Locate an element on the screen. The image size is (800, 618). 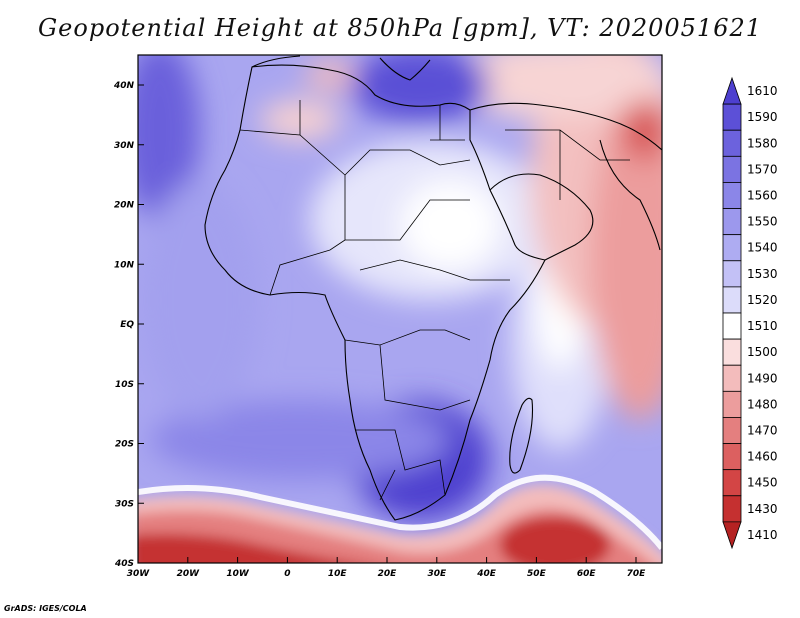
x-tick-label: 10E is located at coordinates (338, 574).